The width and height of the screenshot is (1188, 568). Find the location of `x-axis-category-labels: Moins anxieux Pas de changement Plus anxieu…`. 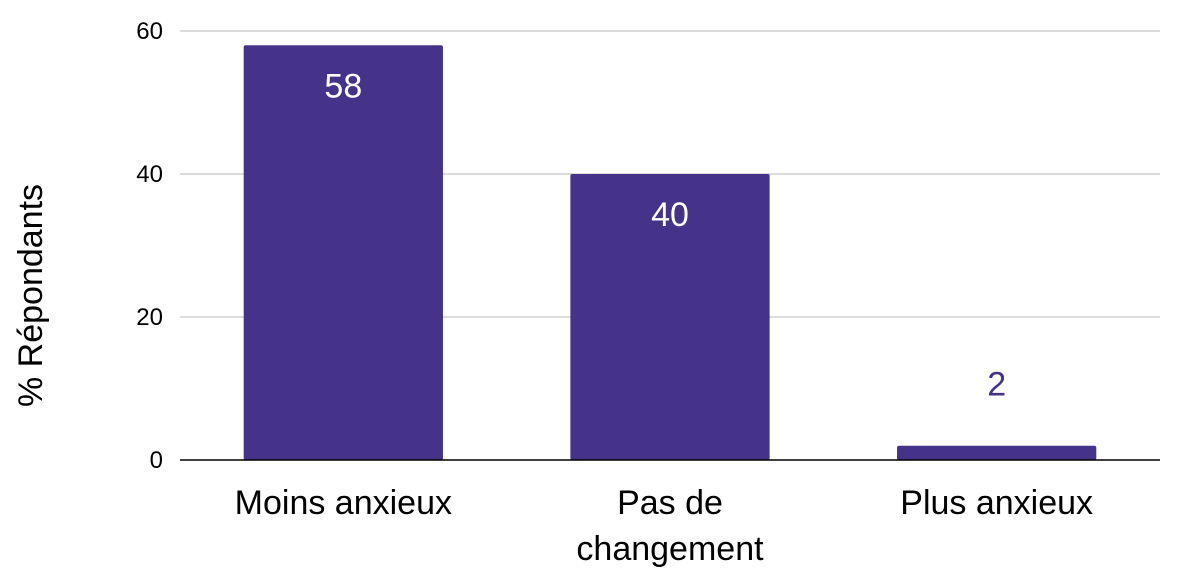

x-axis-category-labels: Moins anxieux Pas de changement Plus anxieu… is located at coordinates (664, 526).